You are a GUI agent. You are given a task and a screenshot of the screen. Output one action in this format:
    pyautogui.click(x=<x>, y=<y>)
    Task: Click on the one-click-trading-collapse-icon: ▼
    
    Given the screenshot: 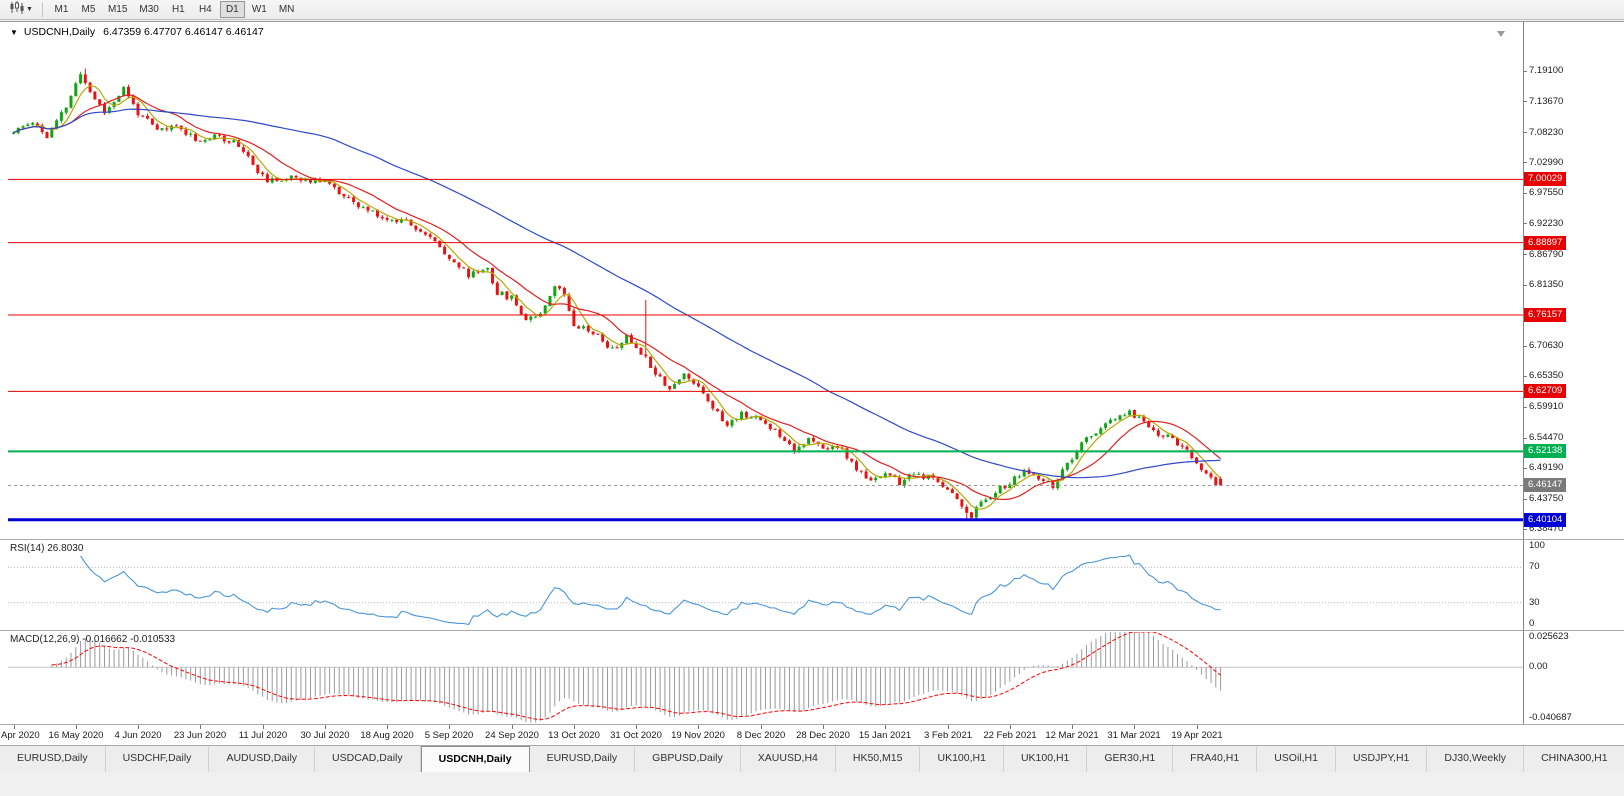 What is the action you would take?
    pyautogui.click(x=14, y=32)
    